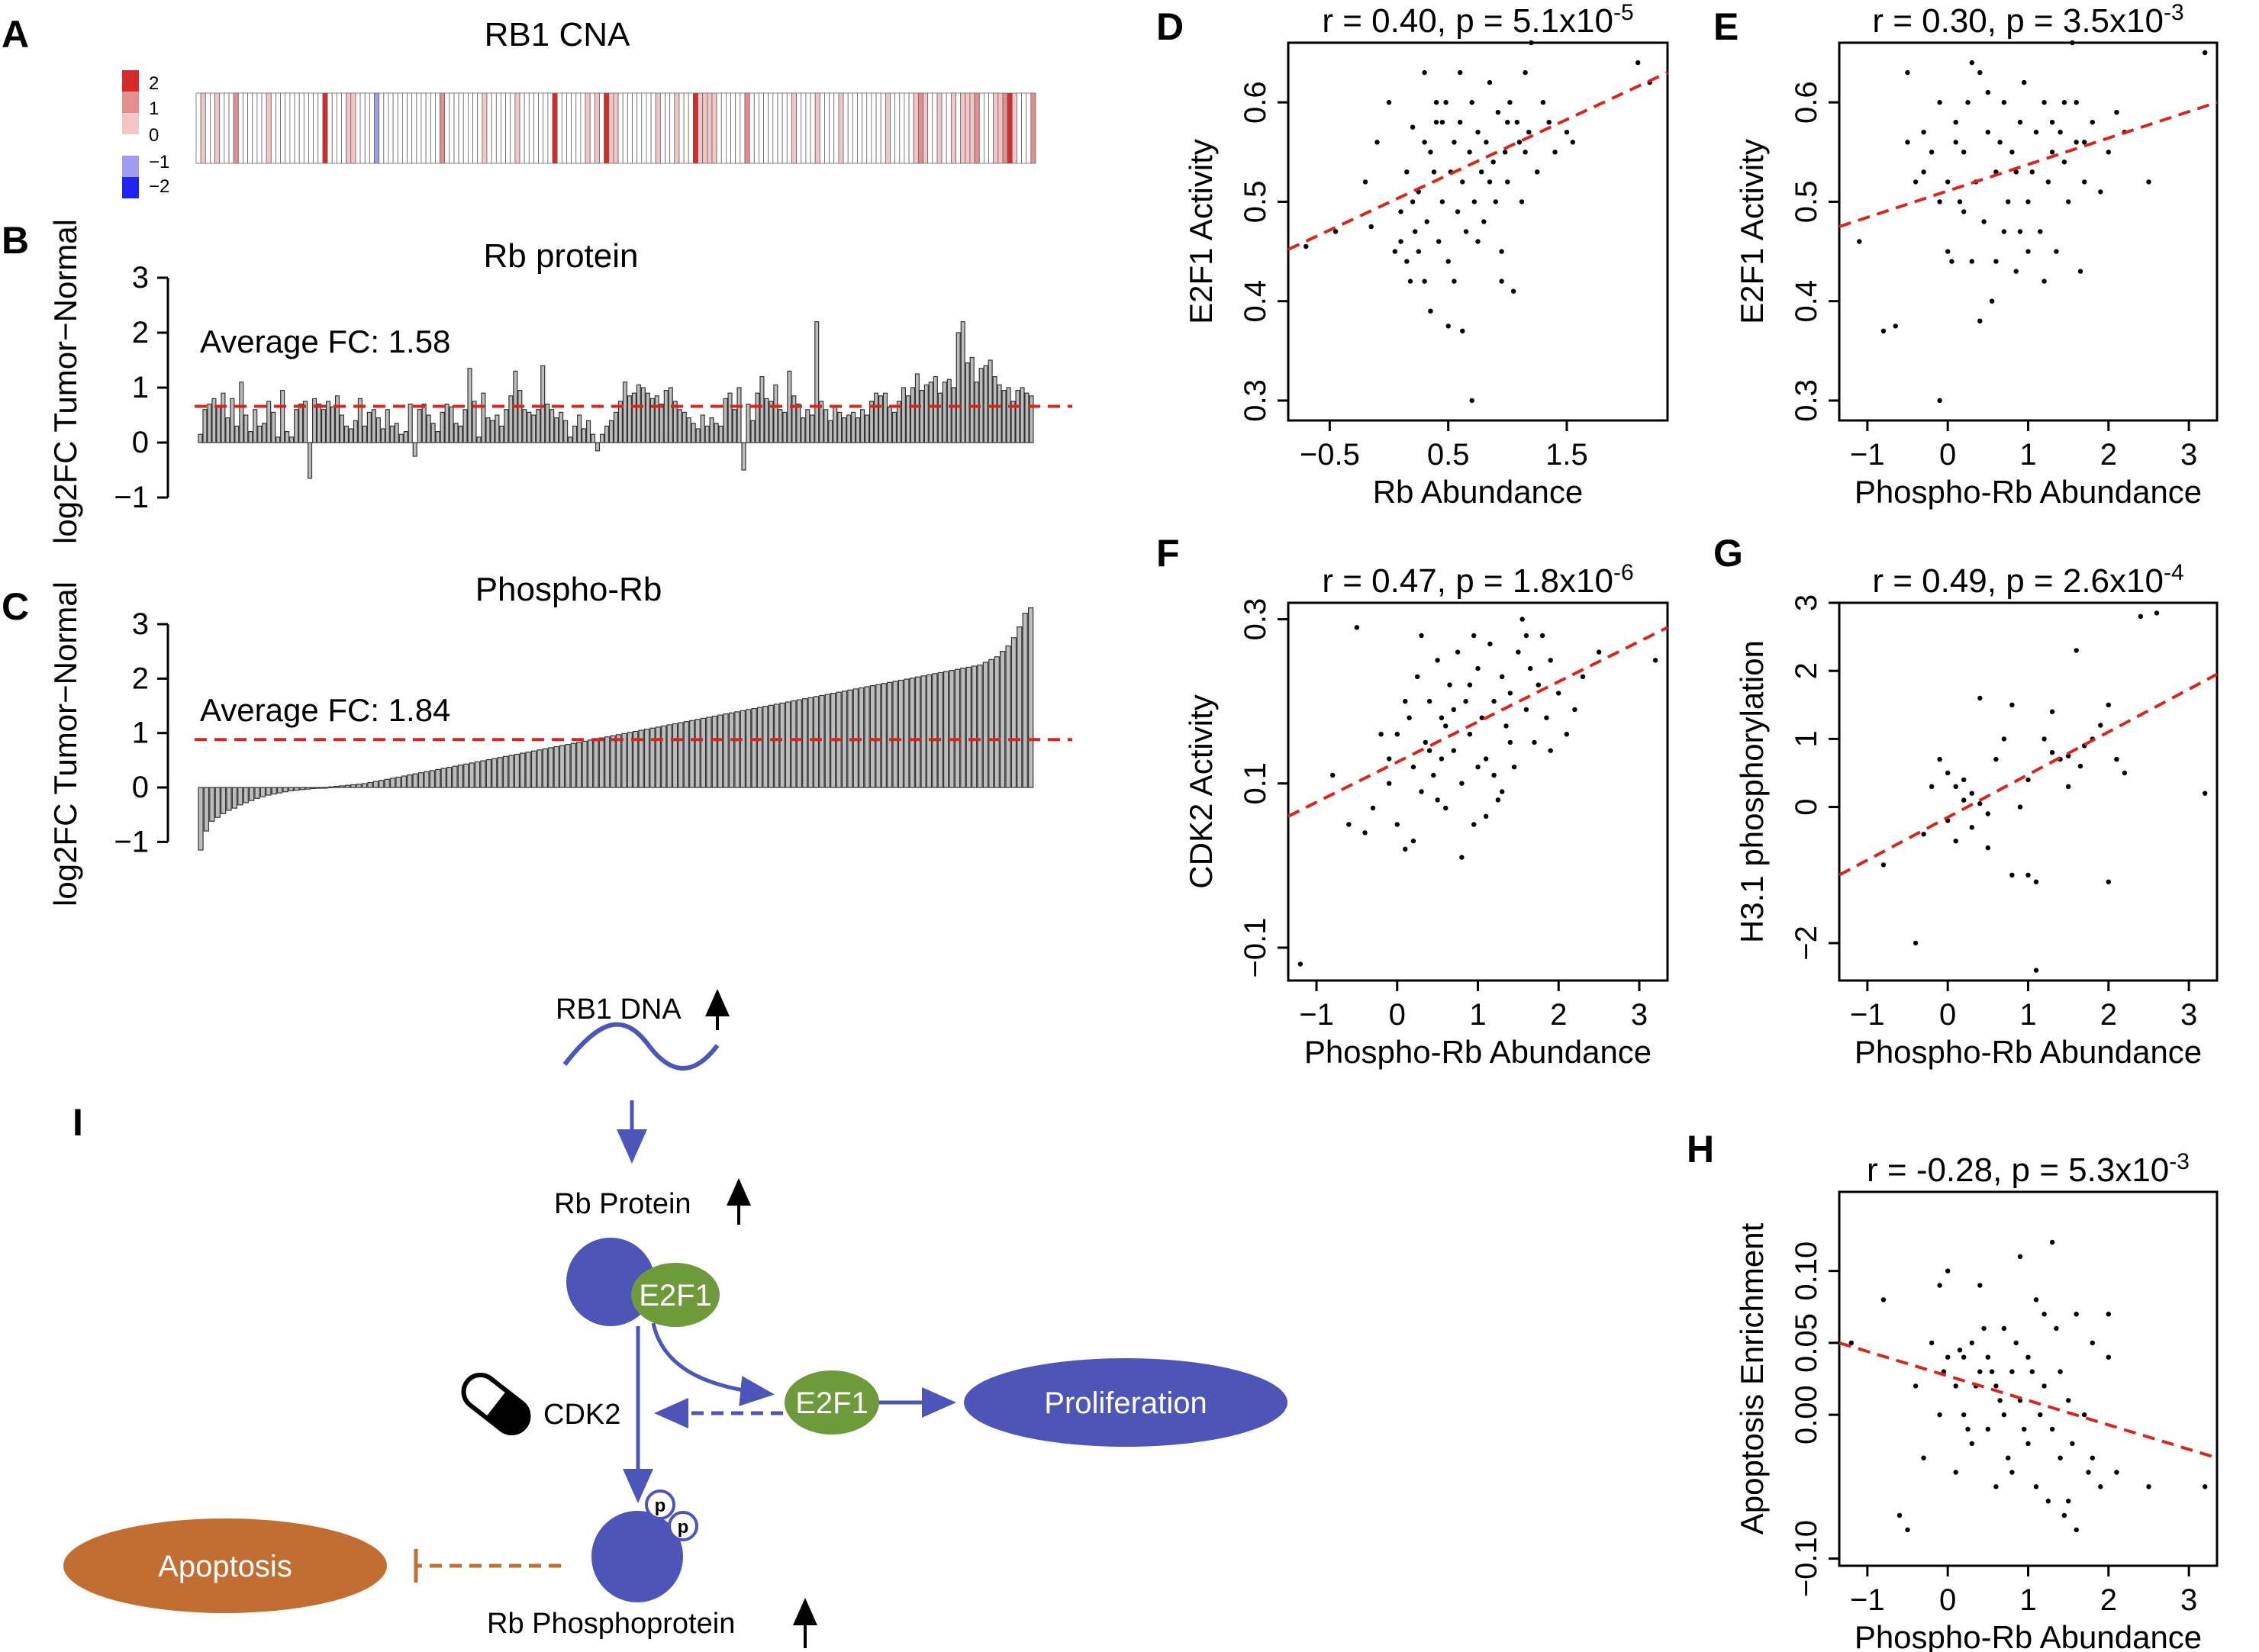 The image size is (2259, 1652). I want to click on panel-f-y-tick-label: −0.1, so click(1256, 947).